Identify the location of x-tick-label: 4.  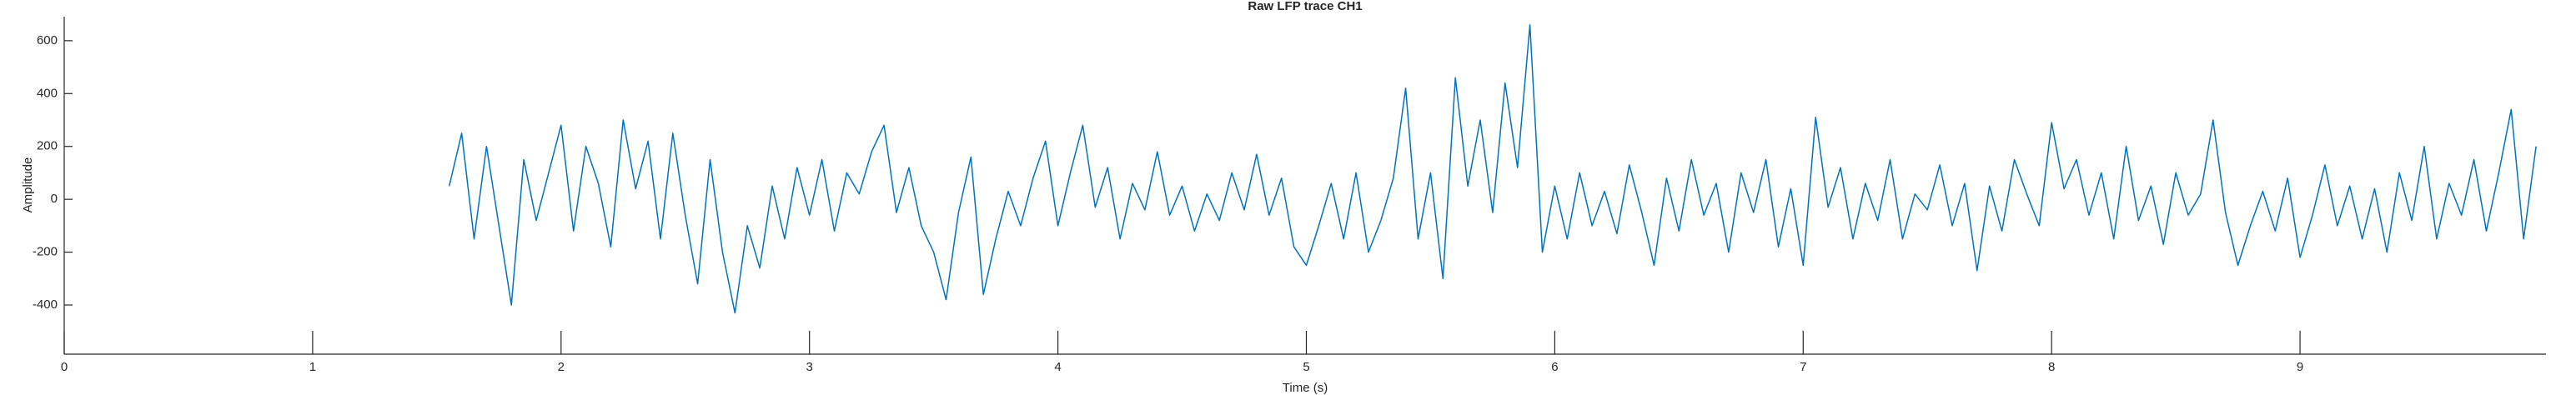
(1057, 367).